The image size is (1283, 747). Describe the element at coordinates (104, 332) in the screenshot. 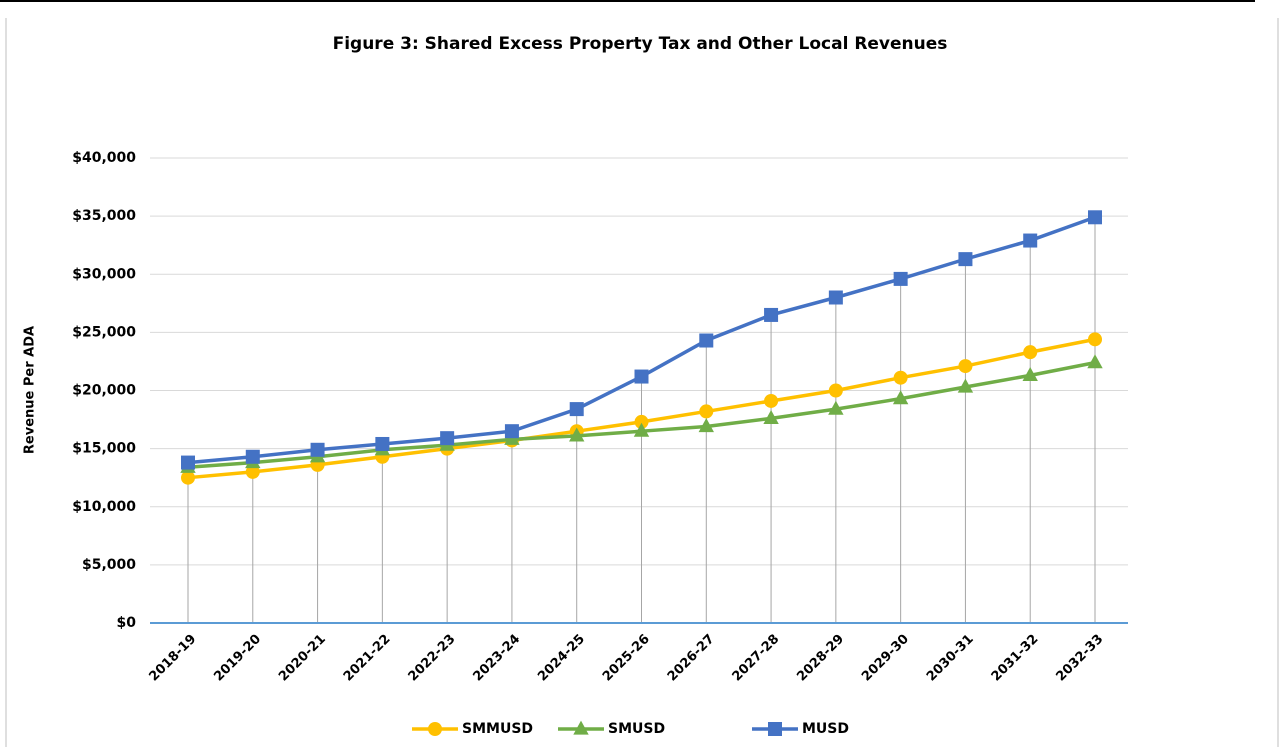

I see `y-tick-label: $25,000` at that location.